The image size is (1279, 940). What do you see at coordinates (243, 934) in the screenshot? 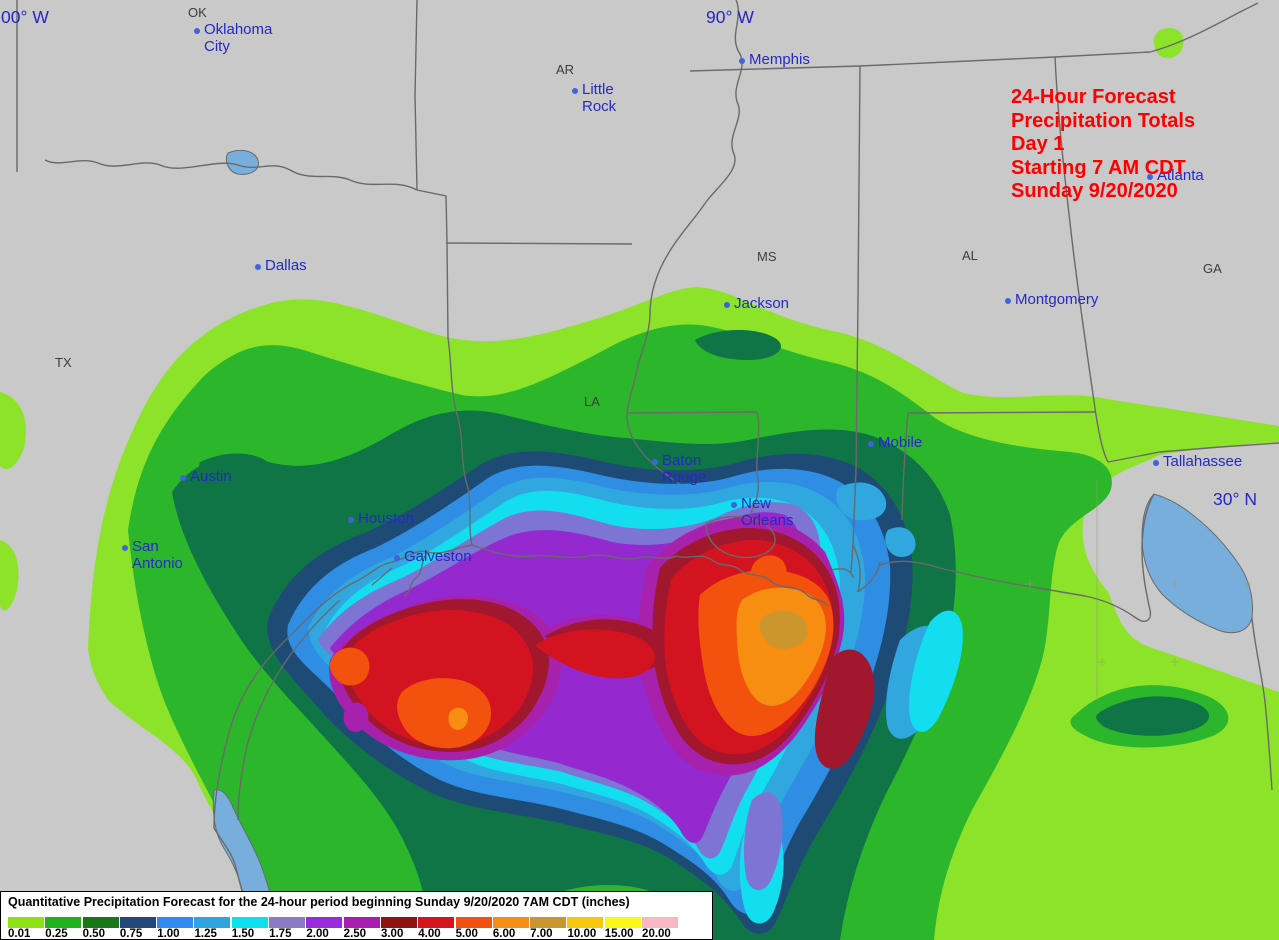
I see `legend-value: 1.50` at bounding box center [243, 934].